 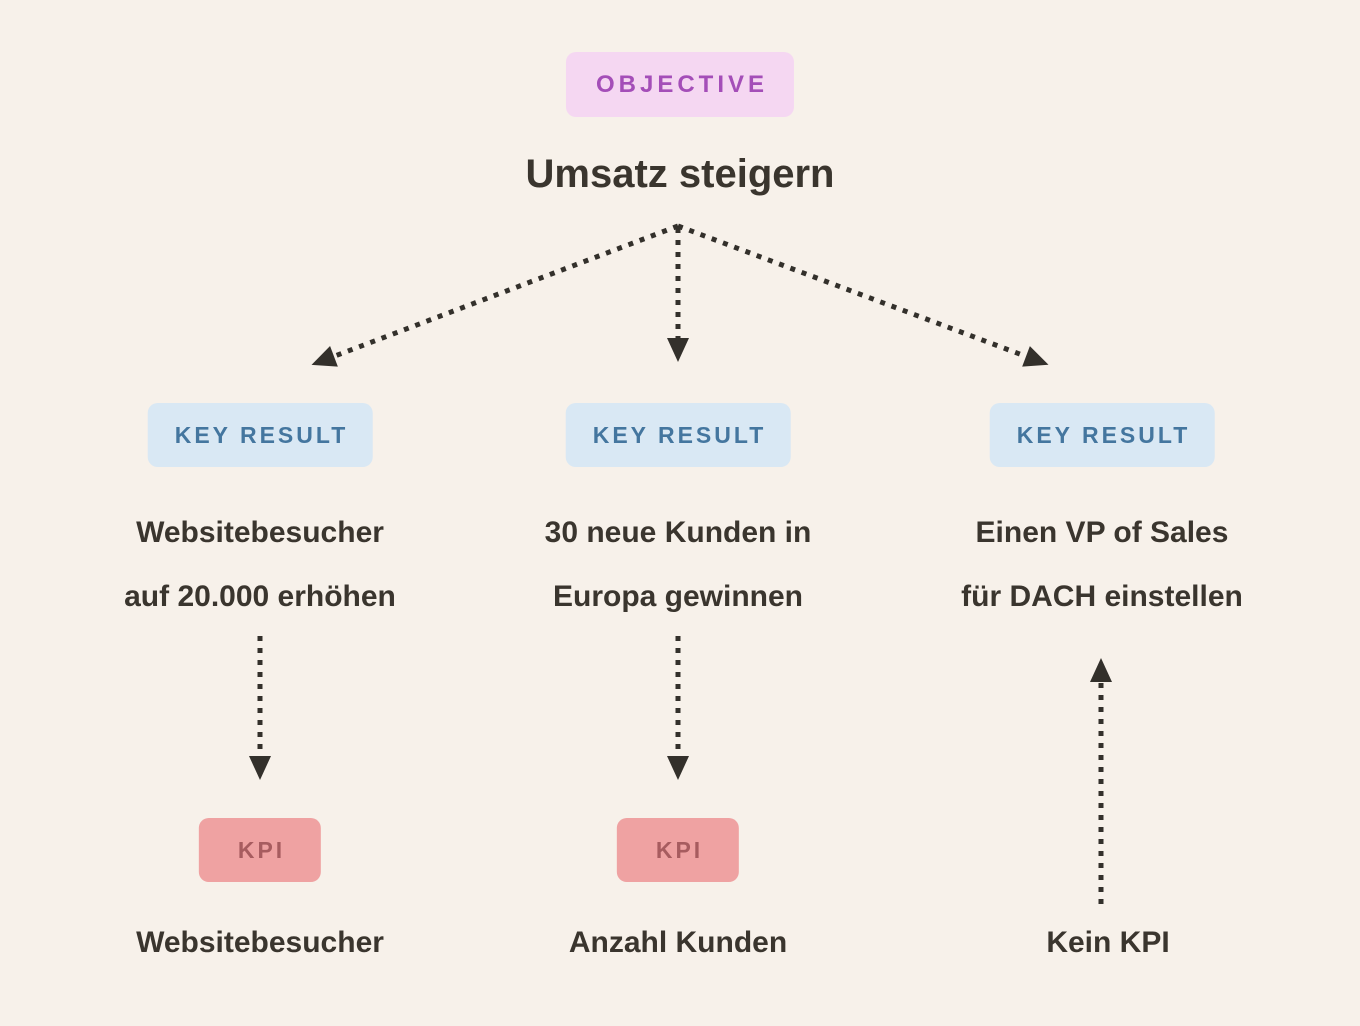 I want to click on key-result-text-1: Websitebesucher auf 20.000 erhöhen, so click(x=260, y=565).